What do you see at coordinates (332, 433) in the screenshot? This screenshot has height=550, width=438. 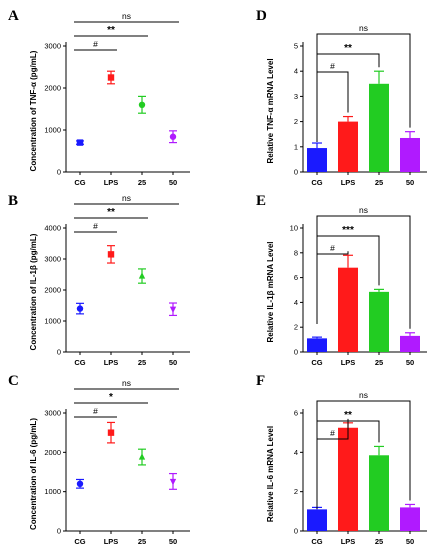 I see `significance-label-f-0: #` at bounding box center [332, 433].